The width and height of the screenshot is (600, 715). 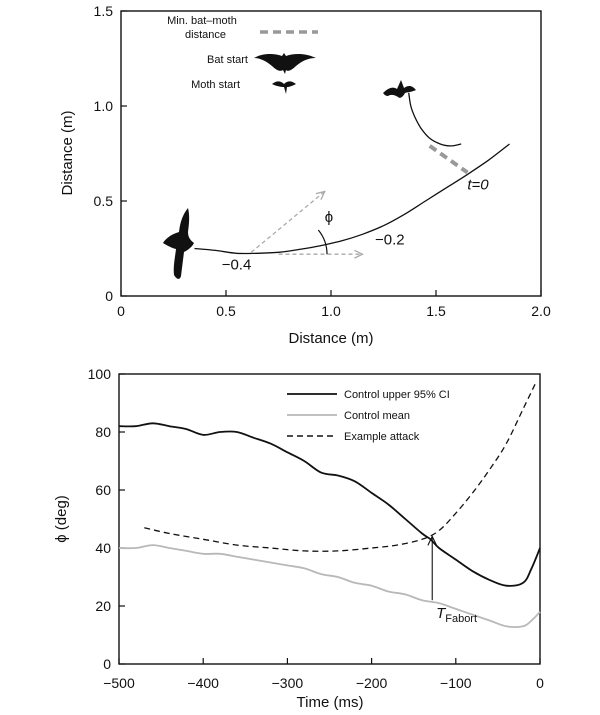 What do you see at coordinates (399, 89) in the screenshot?
I see `moth-start-silhouette` at bounding box center [399, 89].